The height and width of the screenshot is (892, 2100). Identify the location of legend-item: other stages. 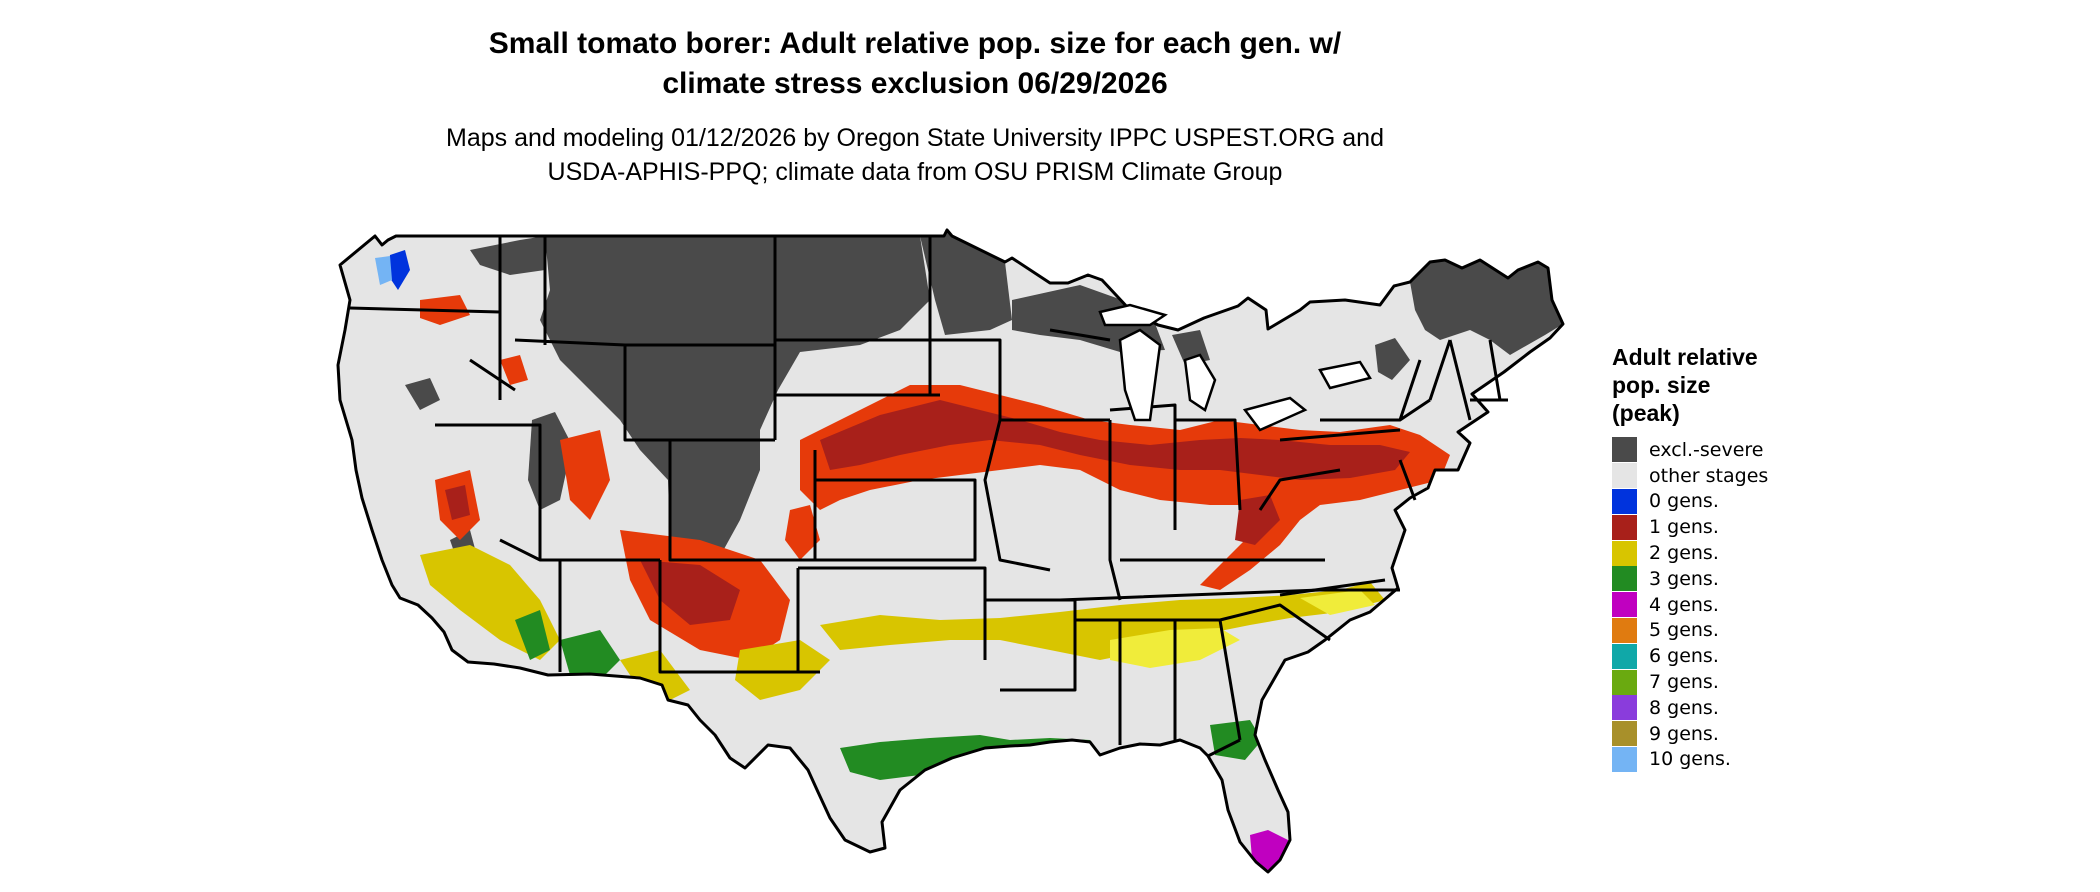
(1742, 476).